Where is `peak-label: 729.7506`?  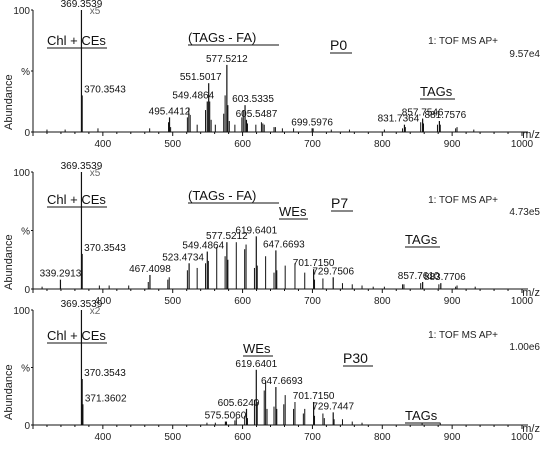
peak-label: 729.7506 is located at coordinates (333, 271).